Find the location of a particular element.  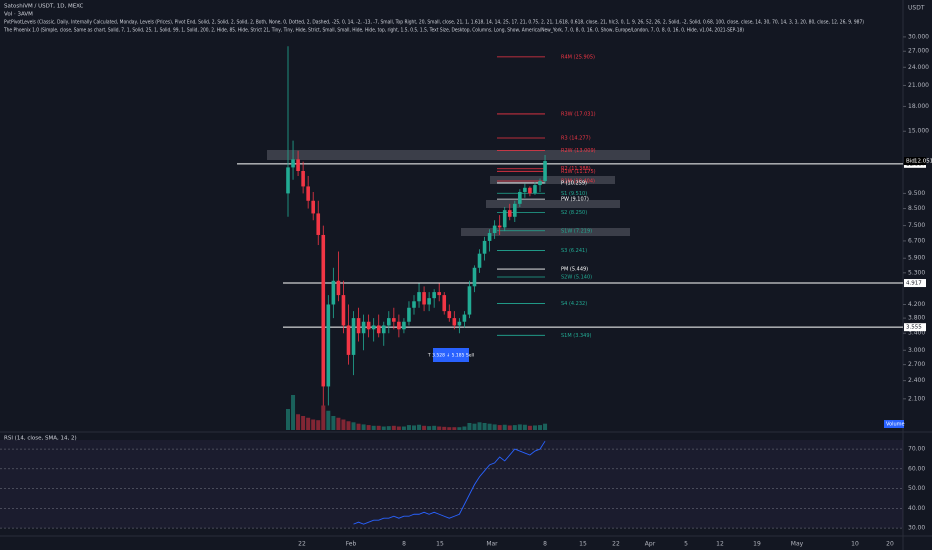

y-tick-label: 5.900 is located at coordinates (916, 258).